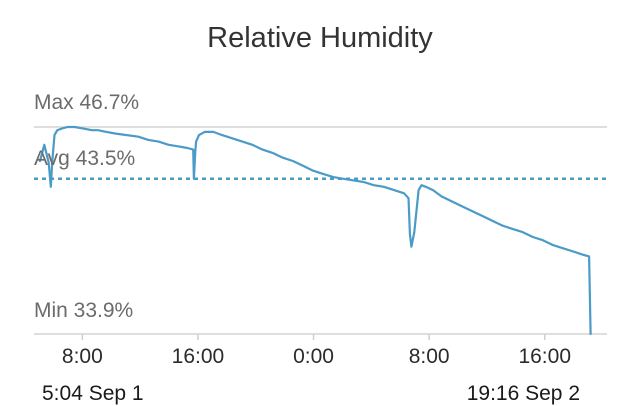  I want to click on range-start-label: 5:04 Sep 1, so click(93, 393).